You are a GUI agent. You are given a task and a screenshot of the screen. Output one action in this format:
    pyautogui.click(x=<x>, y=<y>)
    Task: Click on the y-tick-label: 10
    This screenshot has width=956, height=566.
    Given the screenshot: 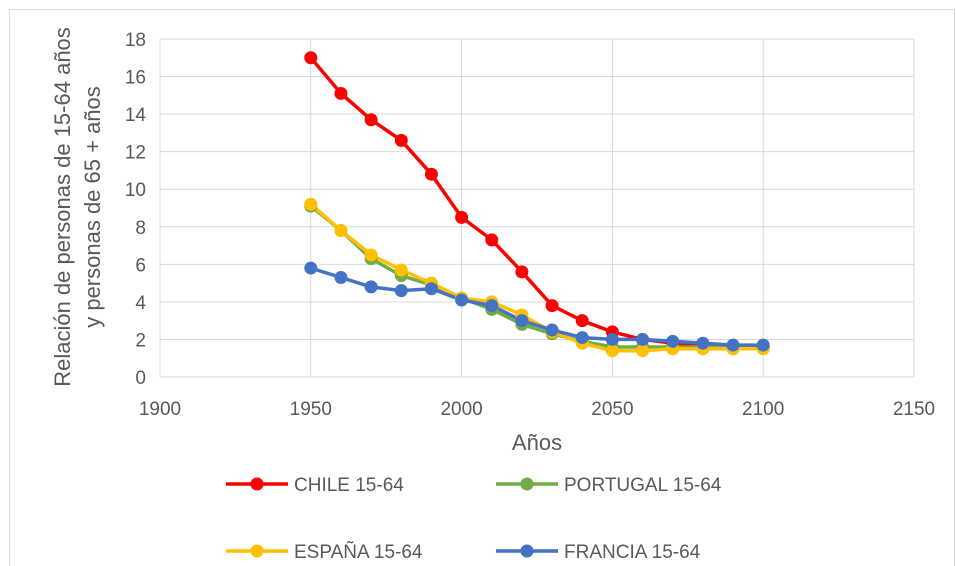 What is the action you would take?
    pyautogui.click(x=135, y=190)
    